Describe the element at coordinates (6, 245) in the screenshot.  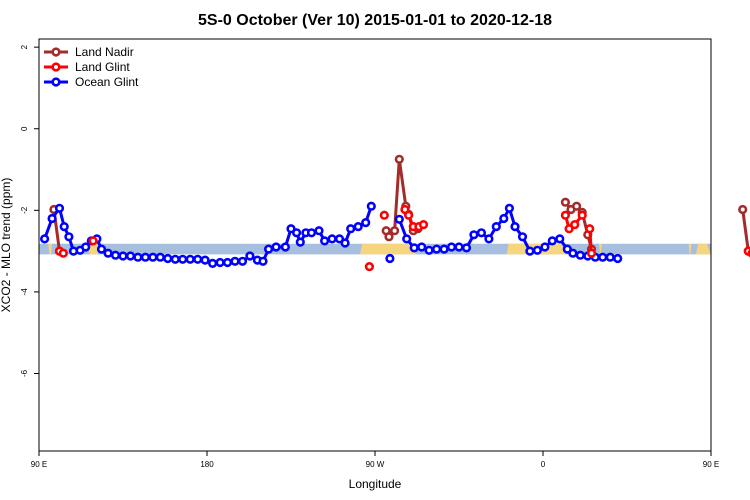
I see `y-axis-label: XCO2 - MLO trend (ppm)` at that location.